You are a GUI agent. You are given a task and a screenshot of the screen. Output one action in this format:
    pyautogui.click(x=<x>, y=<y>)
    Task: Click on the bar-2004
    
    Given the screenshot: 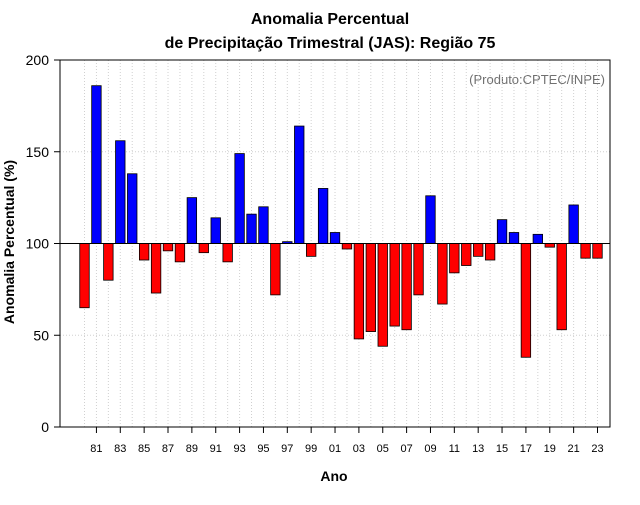 What is the action you would take?
    pyautogui.click(x=370, y=287)
    